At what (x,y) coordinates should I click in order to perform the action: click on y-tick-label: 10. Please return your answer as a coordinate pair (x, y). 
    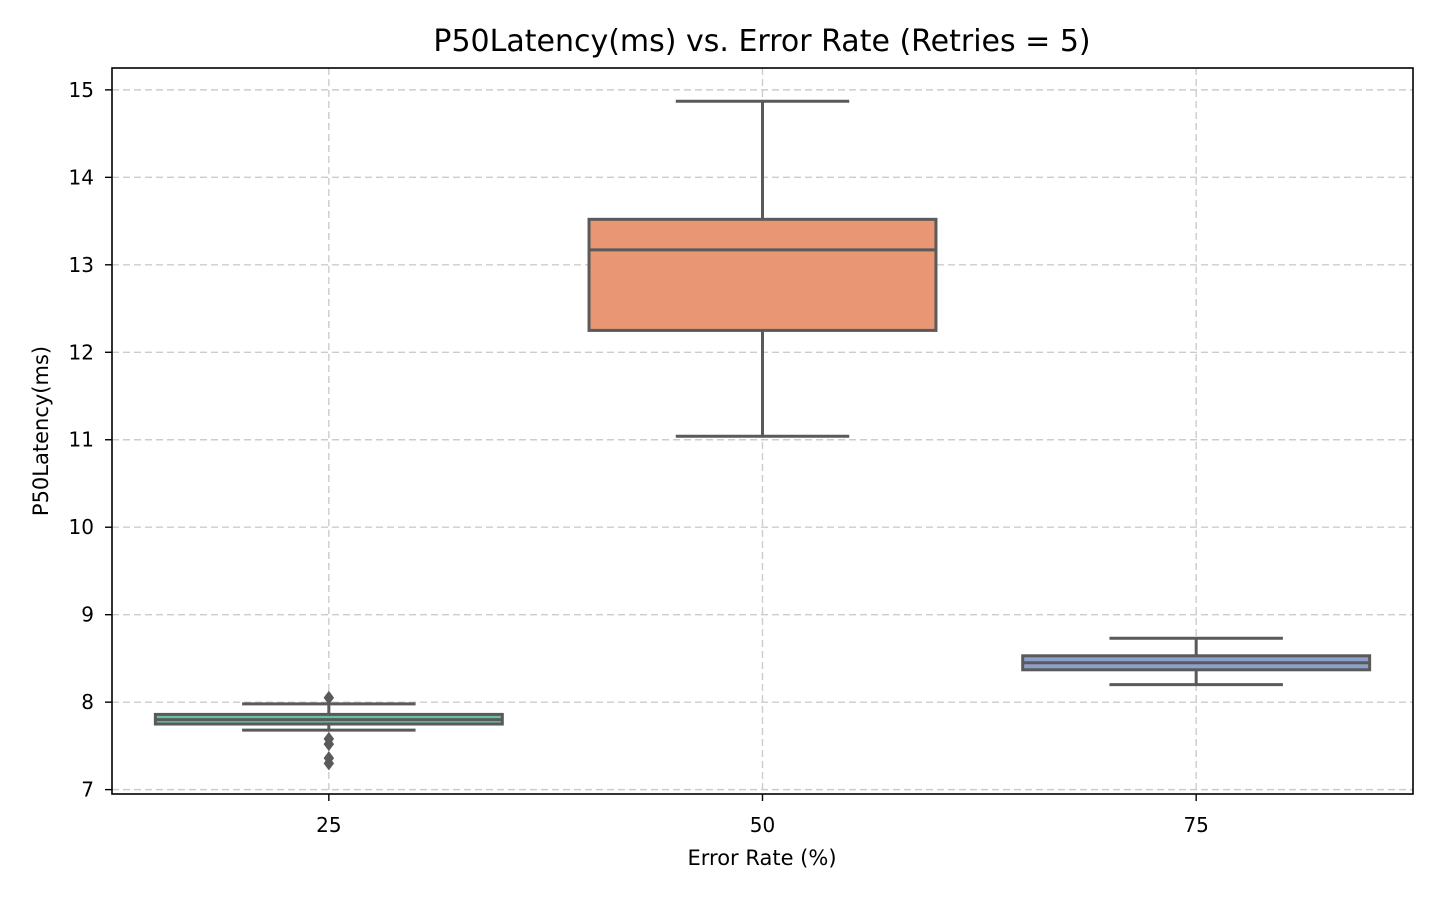
    Looking at the image, I should click on (81, 527).